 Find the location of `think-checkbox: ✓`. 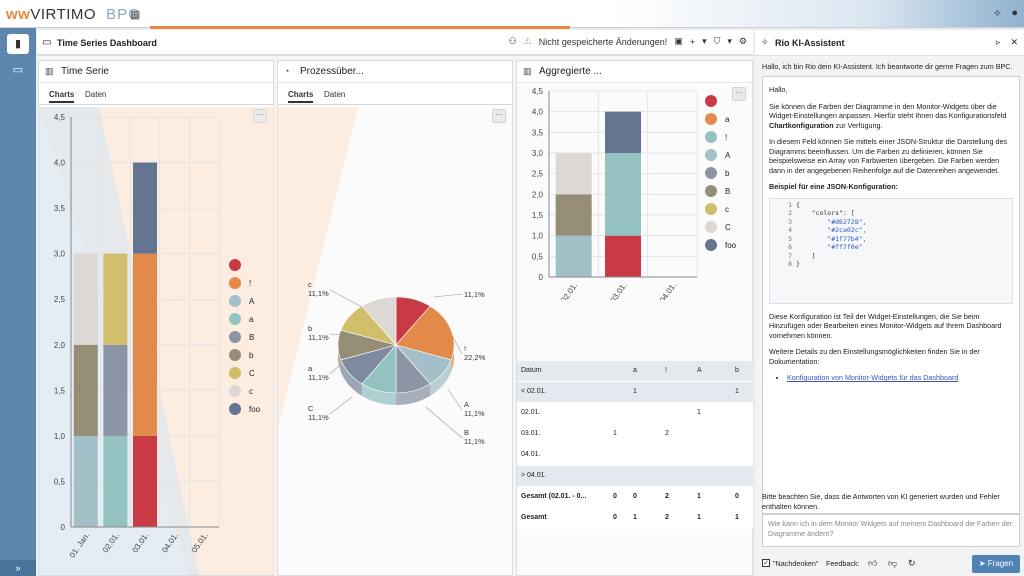

think-checkbox: ✓ is located at coordinates (766, 563).